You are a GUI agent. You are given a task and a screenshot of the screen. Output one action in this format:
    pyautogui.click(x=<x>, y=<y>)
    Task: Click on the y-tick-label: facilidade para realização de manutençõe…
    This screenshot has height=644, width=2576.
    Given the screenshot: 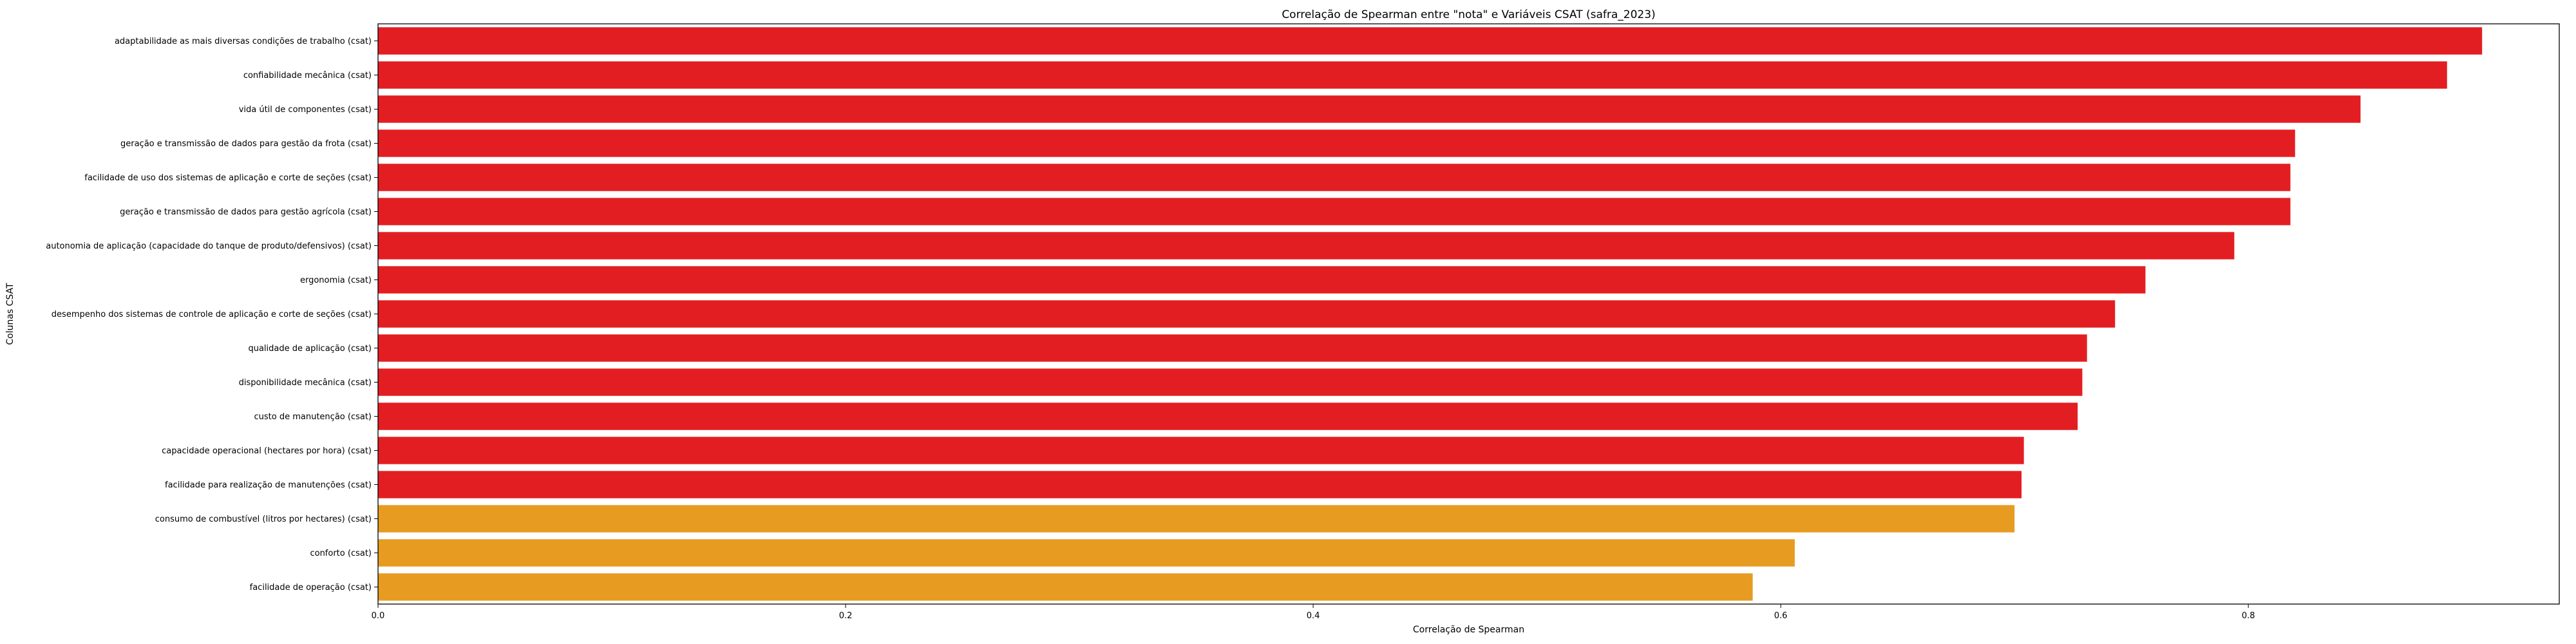 What is the action you would take?
    pyautogui.click(x=269, y=485)
    